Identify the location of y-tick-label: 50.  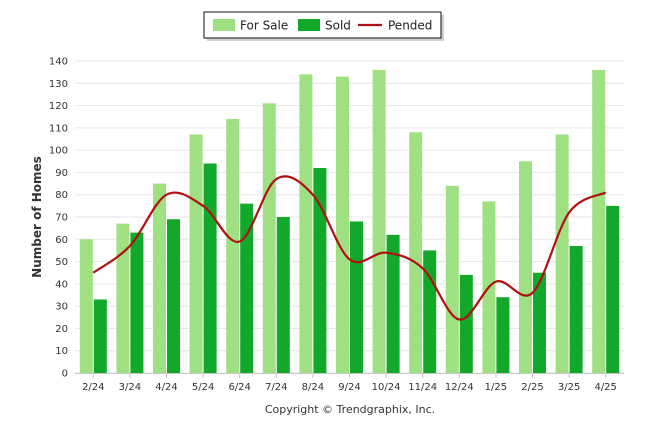
(61, 262).